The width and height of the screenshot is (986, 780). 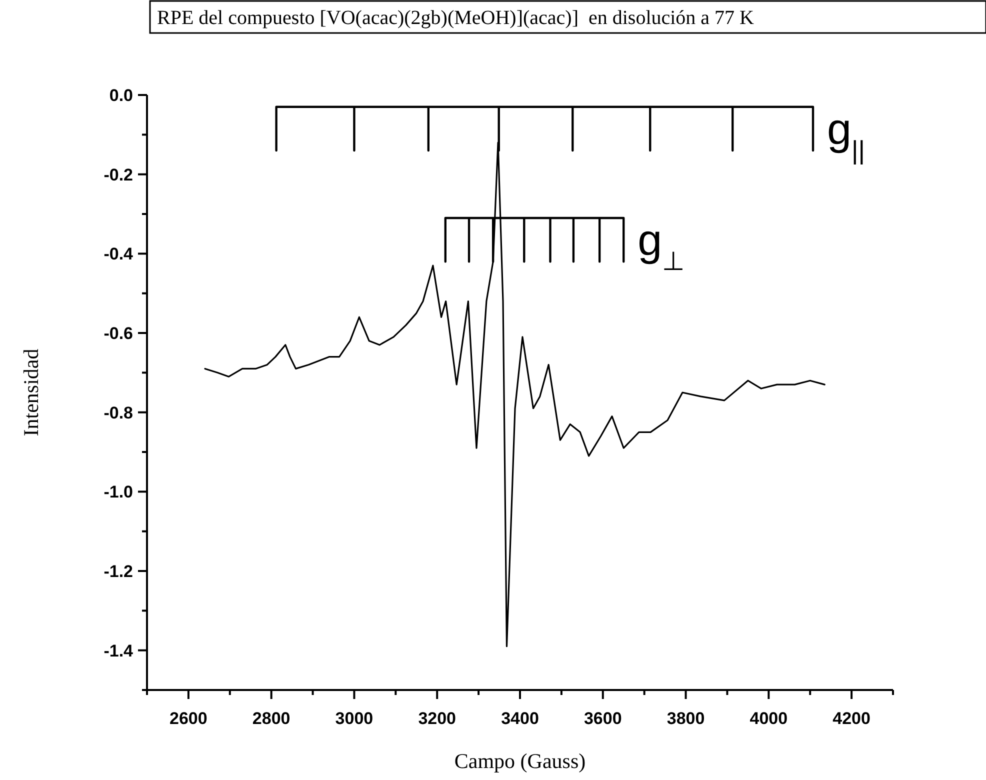 I want to click on x-tick-label: 3800, so click(x=685, y=718).